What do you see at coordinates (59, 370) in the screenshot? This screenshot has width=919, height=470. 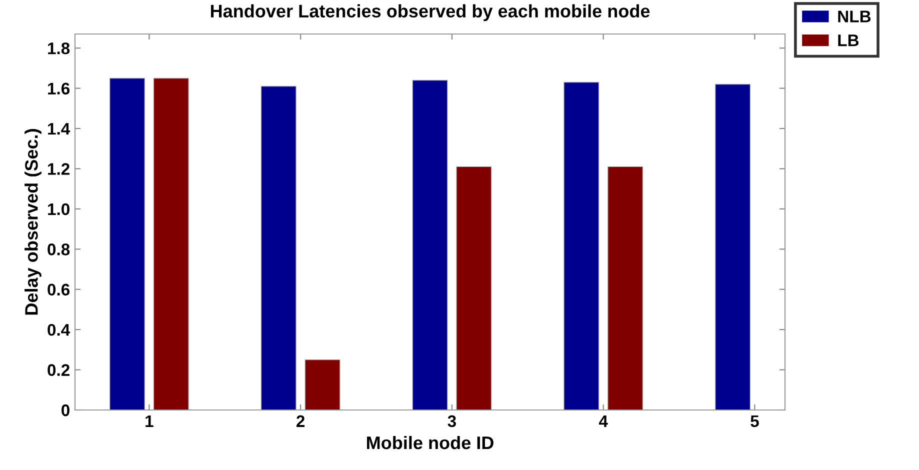 I see `y-tick-label: 0.2` at bounding box center [59, 370].